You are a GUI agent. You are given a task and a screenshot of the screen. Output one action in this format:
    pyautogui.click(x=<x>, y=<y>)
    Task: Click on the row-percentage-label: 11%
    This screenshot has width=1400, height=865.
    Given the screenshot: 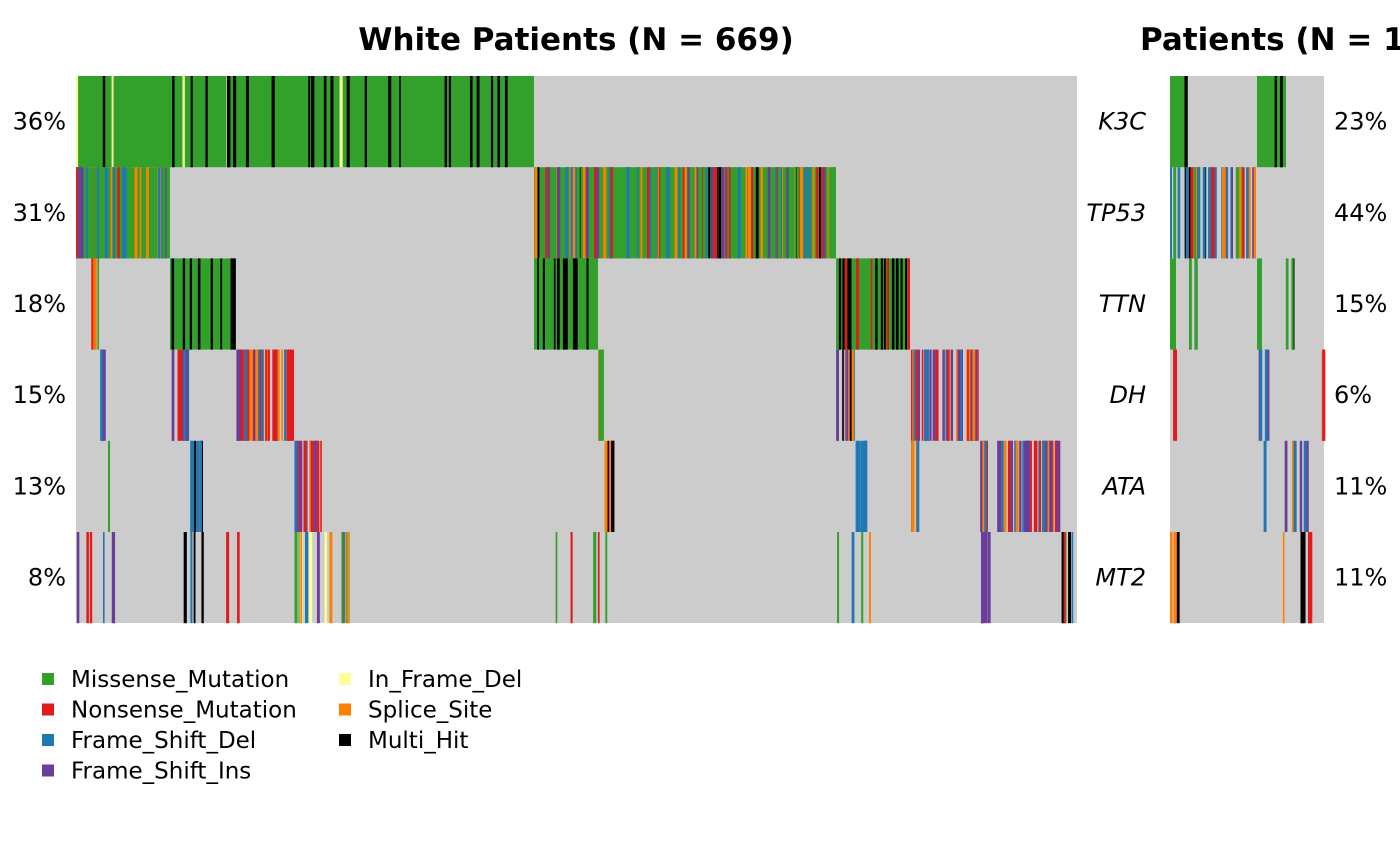 What is the action you would take?
    pyautogui.click(x=1360, y=486)
    